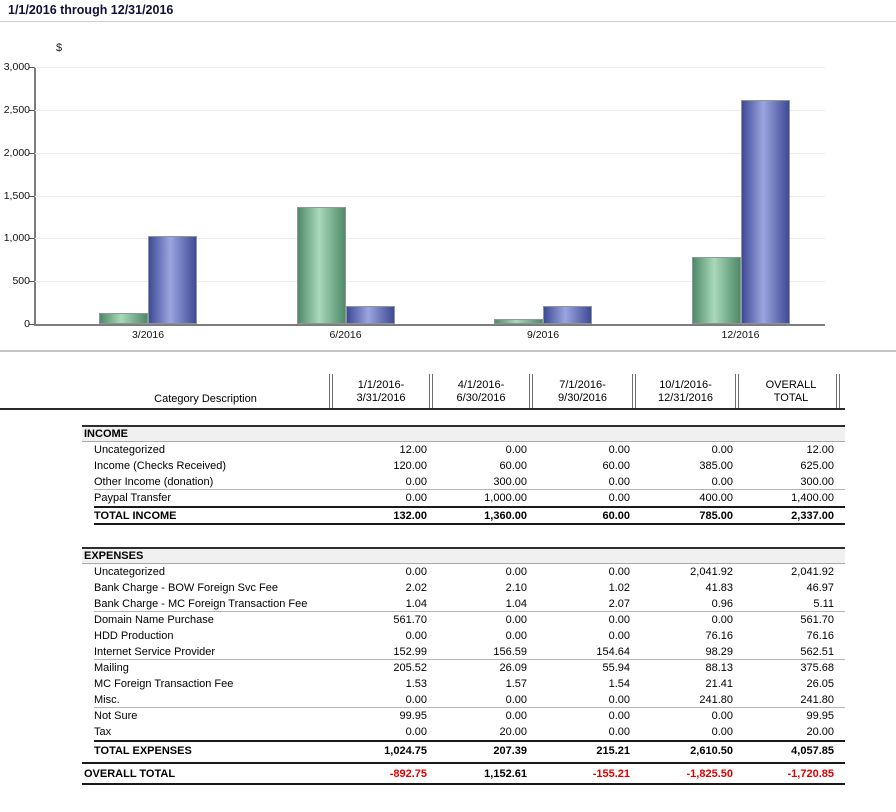 Image resolution: width=896 pixels, height=812 pixels. Describe the element at coordinates (513, 668) in the screenshot. I see `amount-cell: 26.09` at that location.